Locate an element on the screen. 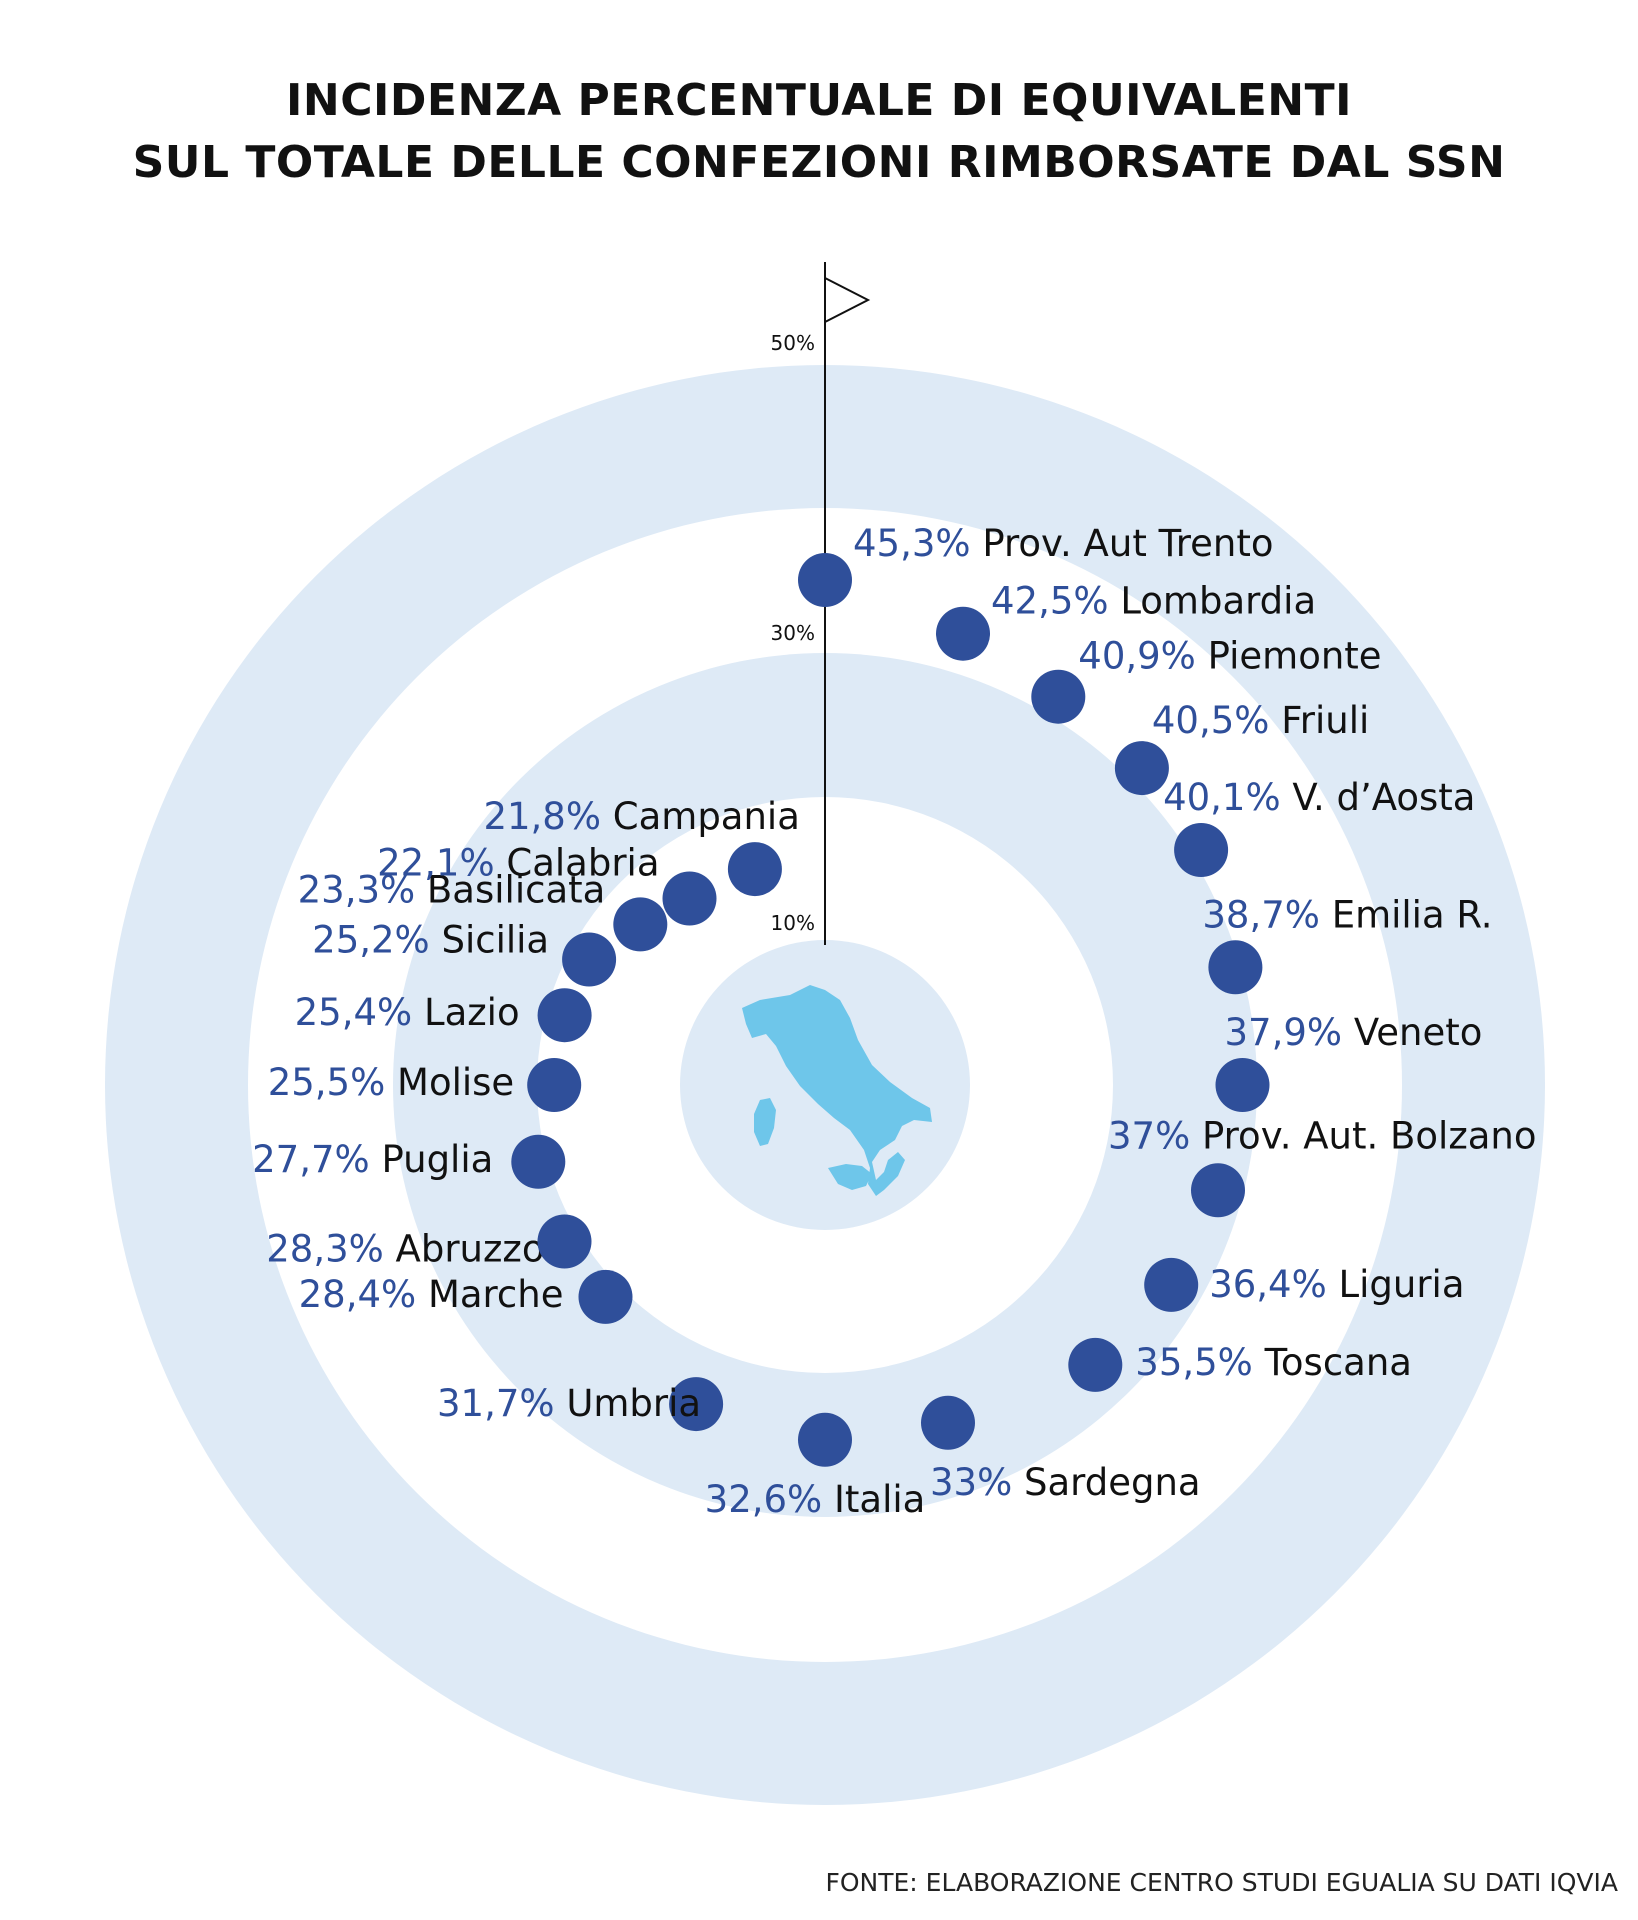 The image size is (1638, 1920). value-label: 37,9% is located at coordinates (1289, 1032).